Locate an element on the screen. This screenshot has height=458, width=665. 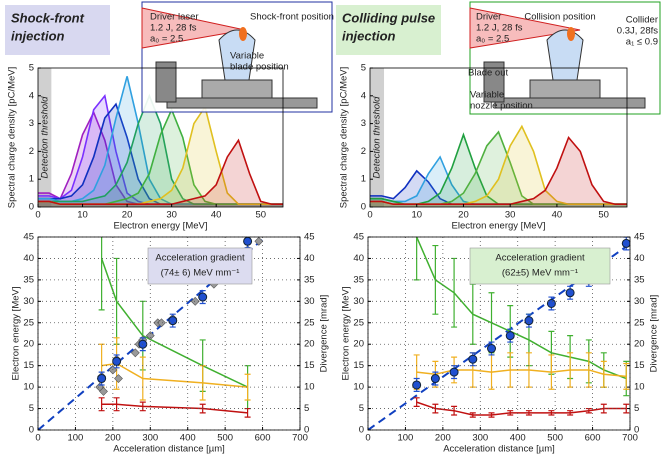
y2-tick-label: 45 is located at coordinates (309, 237).